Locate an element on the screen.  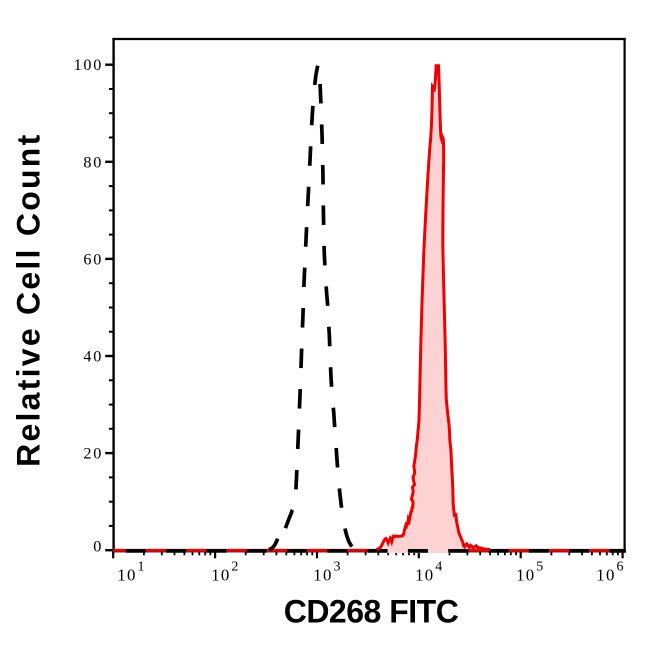
svg-text: 40 is located at coordinates (93, 357).